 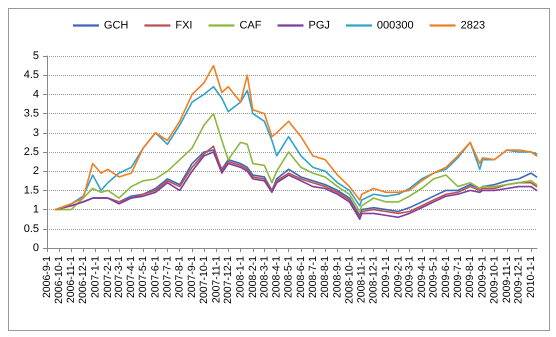 I want to click on x-tick-label: 2009-12-1, so click(x=518, y=280).